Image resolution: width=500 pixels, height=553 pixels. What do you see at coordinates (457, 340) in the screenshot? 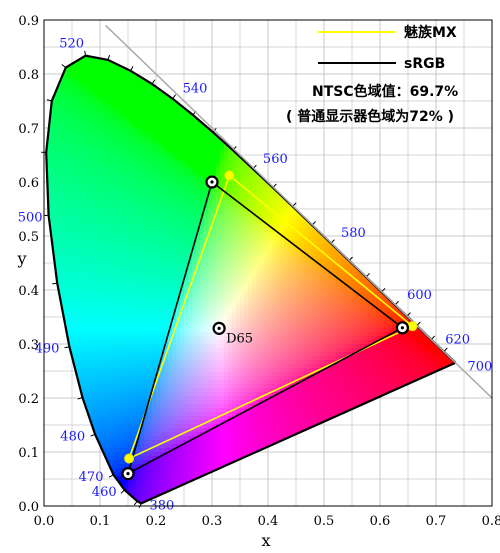
I see `wavelength-label: 620` at bounding box center [457, 340].